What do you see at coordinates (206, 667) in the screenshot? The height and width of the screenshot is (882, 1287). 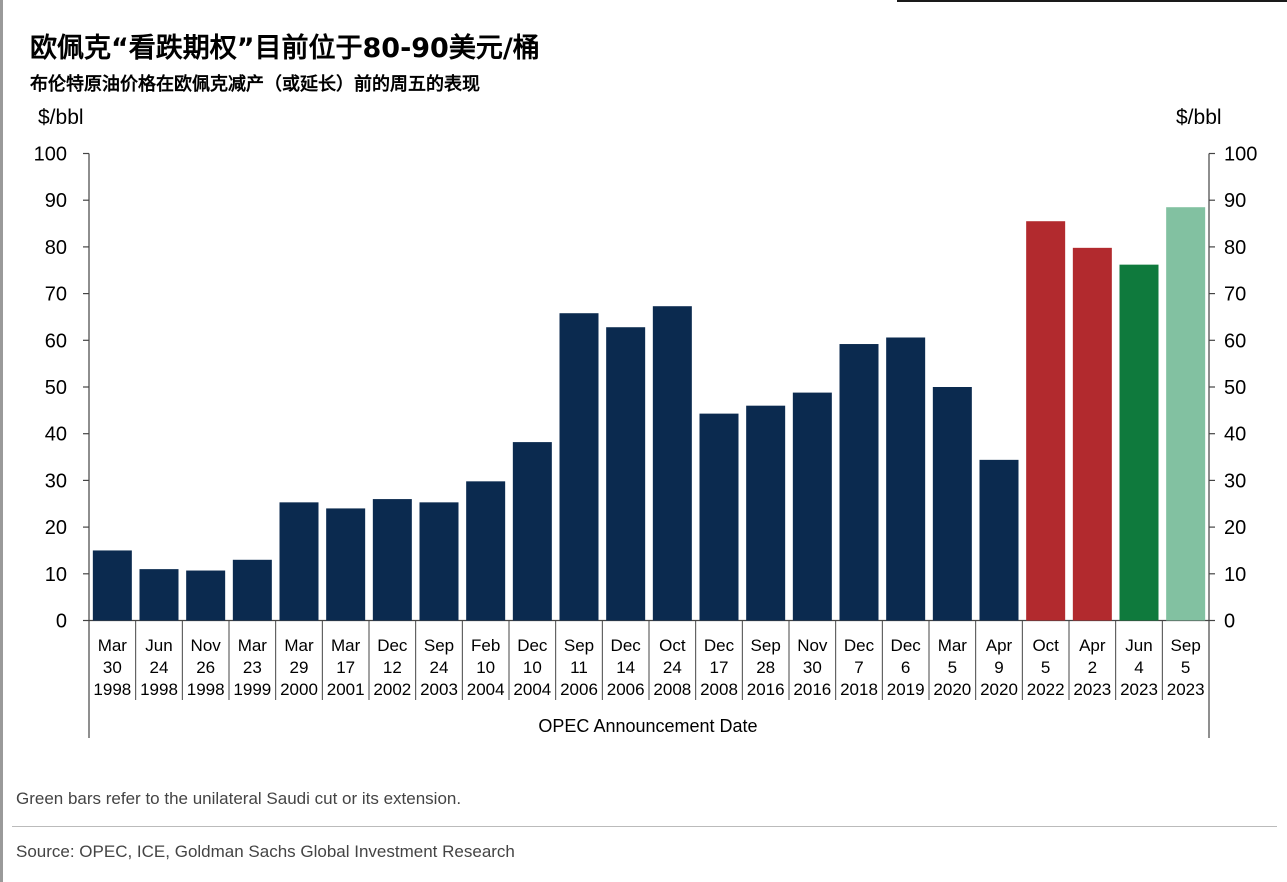 I see `category-label: Nov 26 1998` at bounding box center [206, 667].